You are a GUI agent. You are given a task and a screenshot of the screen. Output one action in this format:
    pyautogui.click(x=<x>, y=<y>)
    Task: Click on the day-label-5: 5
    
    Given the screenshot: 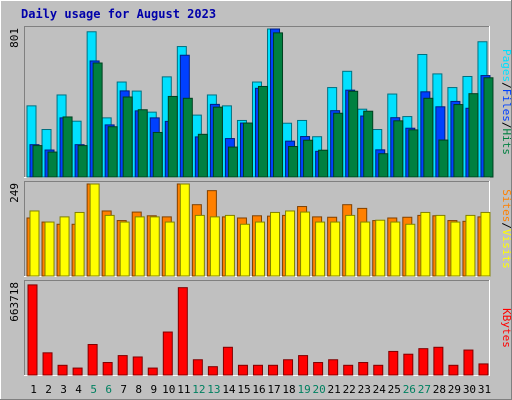 What is the action you would take?
    pyautogui.click(x=93, y=389)
    